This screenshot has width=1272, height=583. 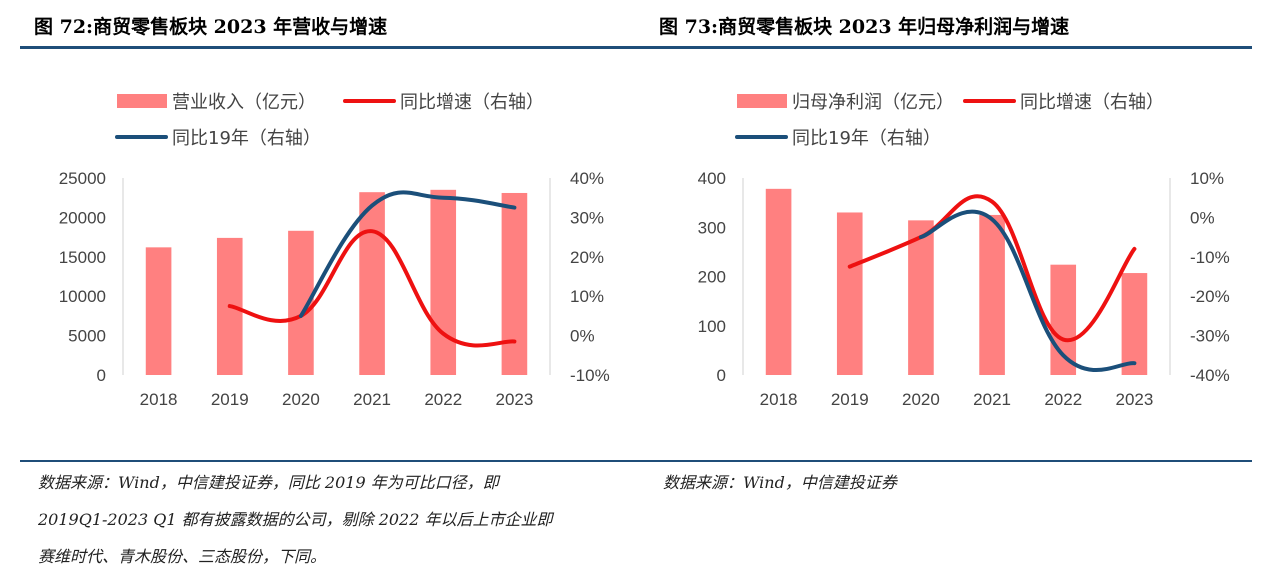 I want to click on source-line: 赛维时代、青木股份、三态股份，下同。, so click(x=182, y=556).